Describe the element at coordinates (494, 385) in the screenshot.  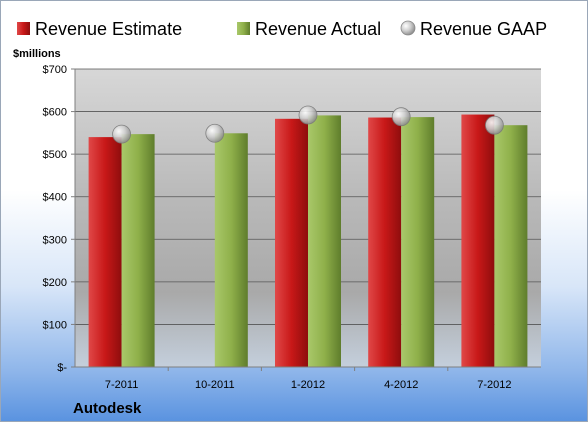
I see `x-tick-label: 7-2012` at that location.